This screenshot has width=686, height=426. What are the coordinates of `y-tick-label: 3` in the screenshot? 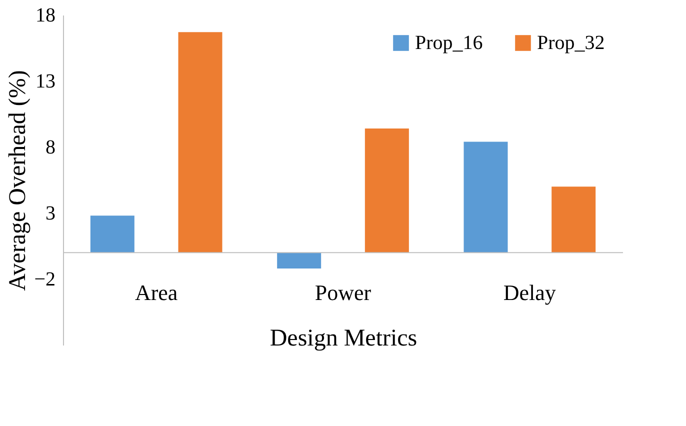 It's located at (51, 213).